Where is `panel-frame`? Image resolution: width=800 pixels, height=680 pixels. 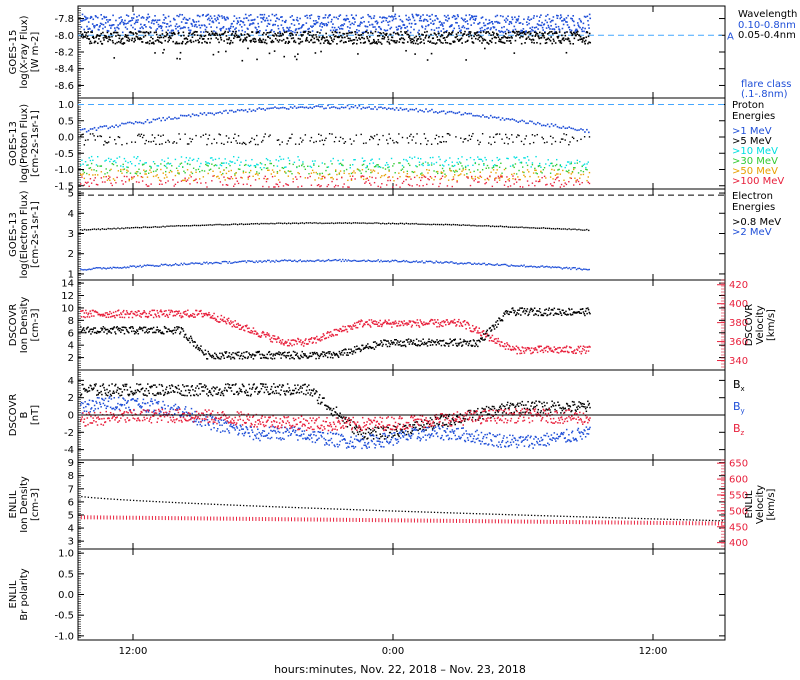 panel-frame is located at coordinates (401, 234).